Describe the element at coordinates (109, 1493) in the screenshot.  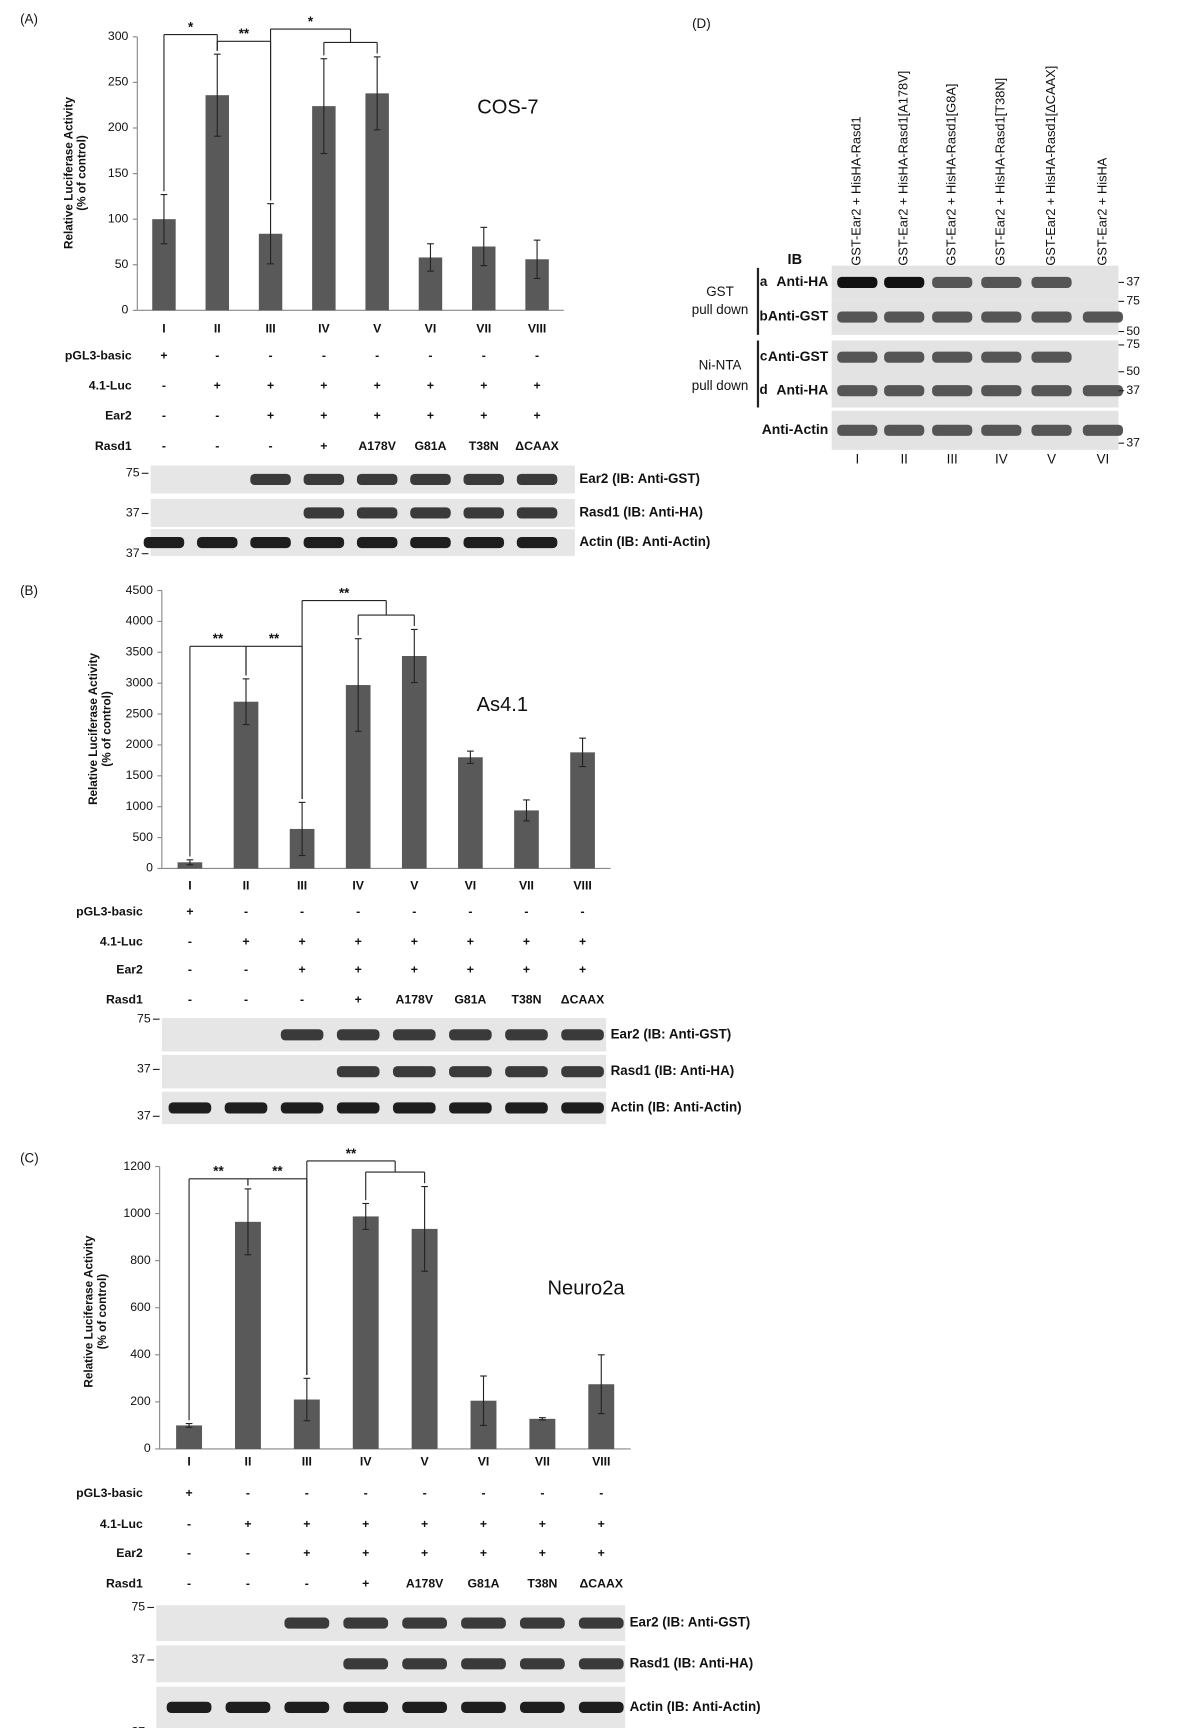
I see `condition-label: pGL3-basic` at that location.